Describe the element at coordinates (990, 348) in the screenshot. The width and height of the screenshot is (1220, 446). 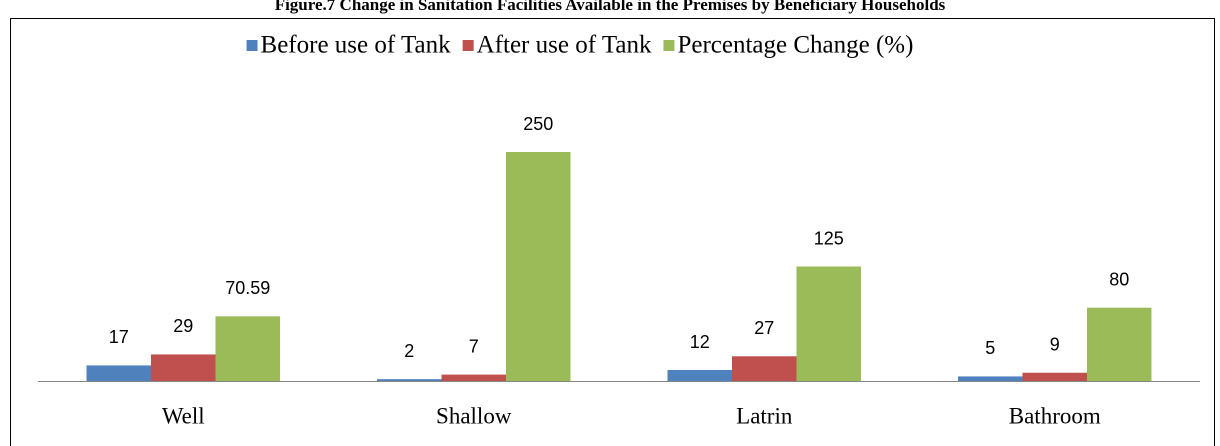
I see `data-label: 5` at that location.